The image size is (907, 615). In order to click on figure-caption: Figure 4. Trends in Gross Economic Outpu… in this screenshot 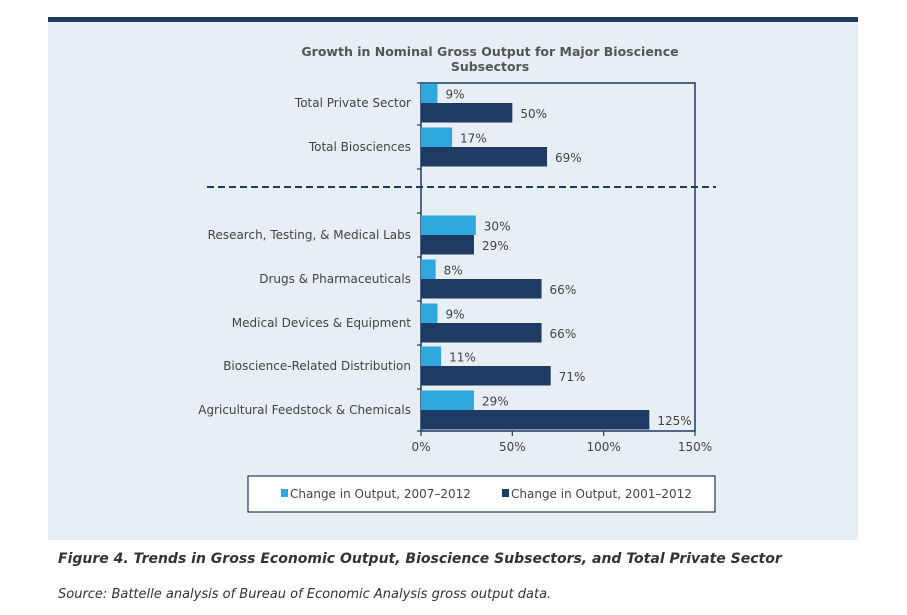, I will do `click(420, 559)`.